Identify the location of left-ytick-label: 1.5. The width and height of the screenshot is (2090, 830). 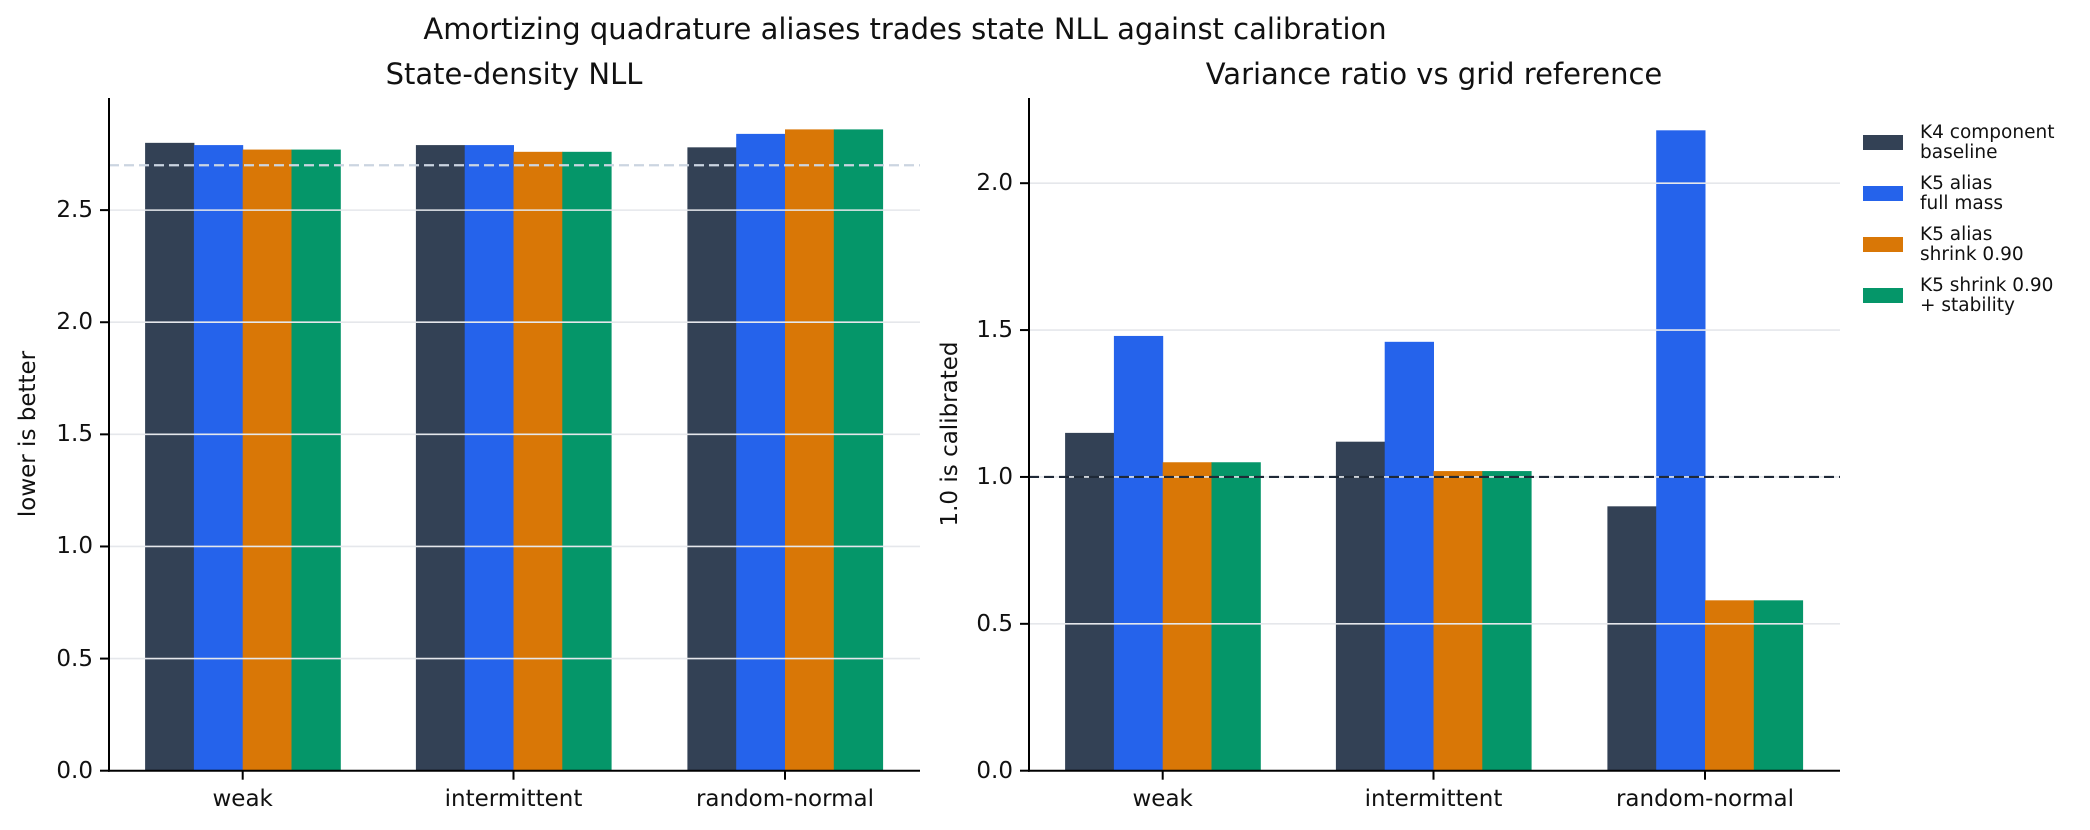
(74, 434).